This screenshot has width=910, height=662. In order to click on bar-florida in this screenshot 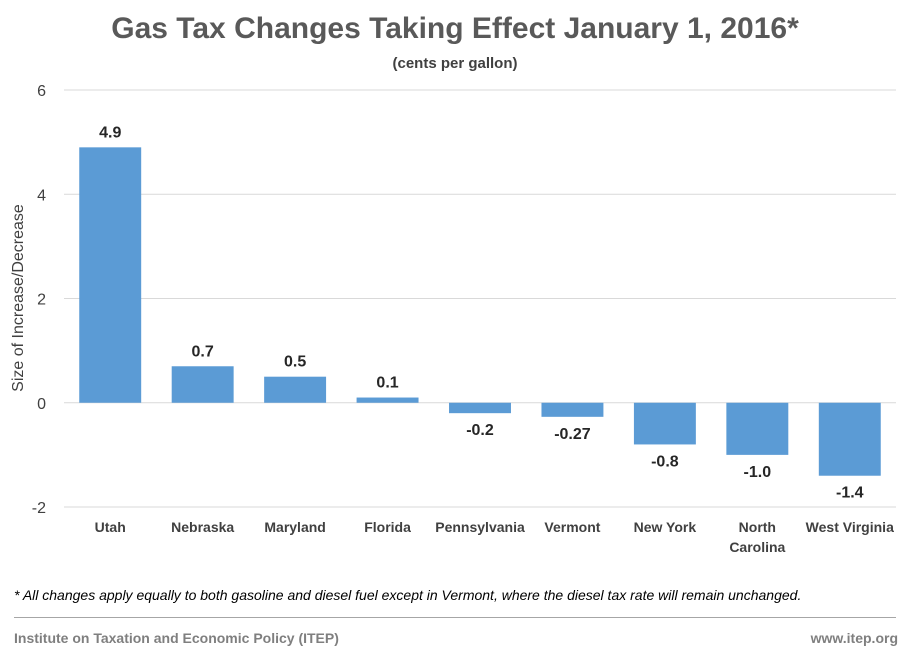, I will do `click(387, 400)`.